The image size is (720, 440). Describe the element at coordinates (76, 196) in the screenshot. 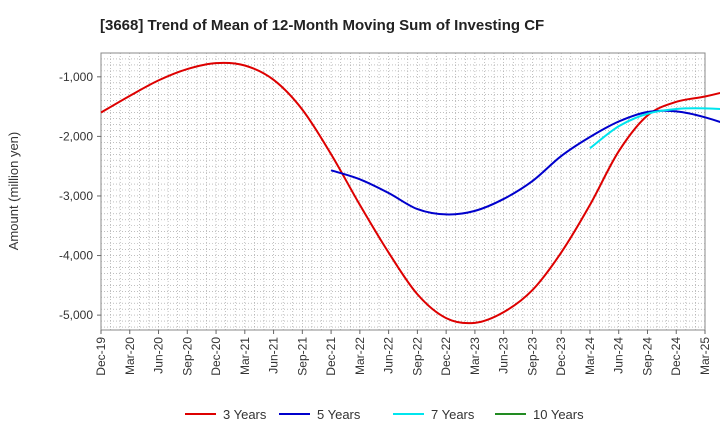

I see `y-tick-label: -3,000` at that location.